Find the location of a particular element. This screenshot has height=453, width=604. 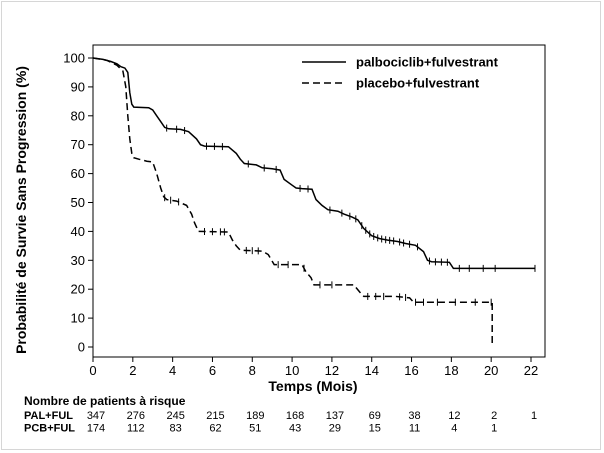

x-tick-label: 0 is located at coordinates (92, 370).